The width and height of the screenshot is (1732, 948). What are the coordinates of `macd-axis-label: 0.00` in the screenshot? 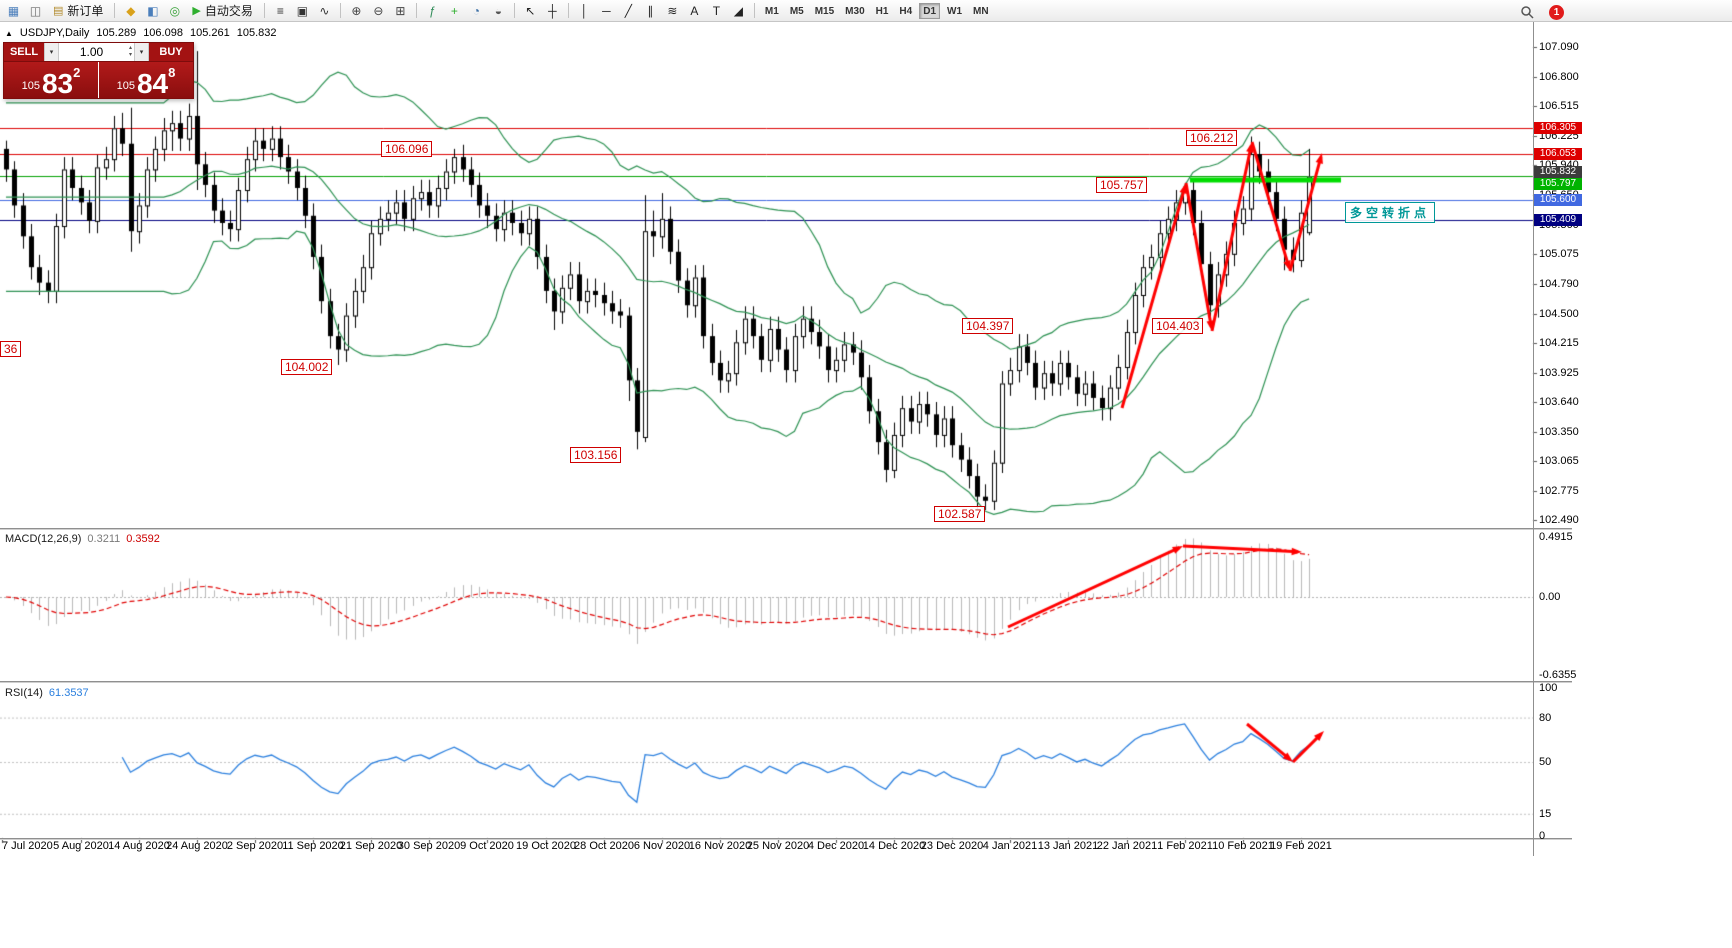 It's located at (1550, 597).